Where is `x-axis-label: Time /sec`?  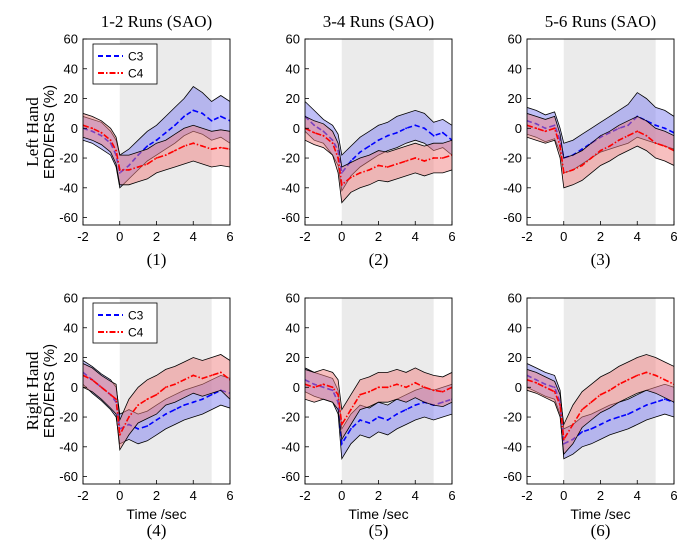
x-axis-label: Time /sec is located at coordinates (378, 514).